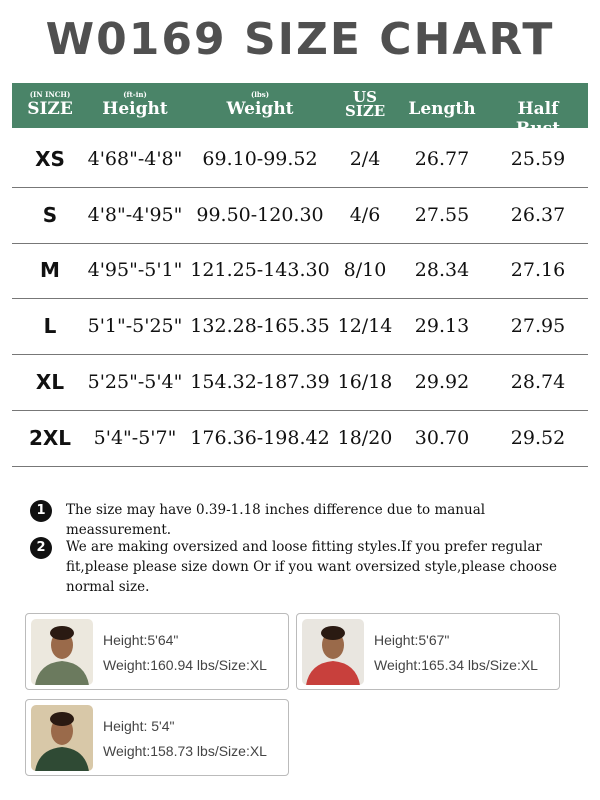  Describe the element at coordinates (538, 437) in the screenshot. I see `table-cell: 29.52` at that location.